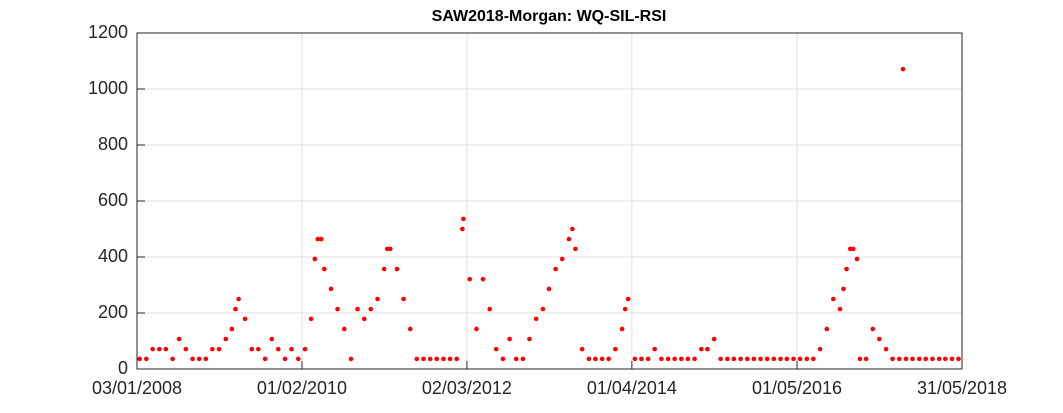 This screenshot has width=1063, height=413. I want to click on x-tick-label: 01/02/2010, so click(302, 388).